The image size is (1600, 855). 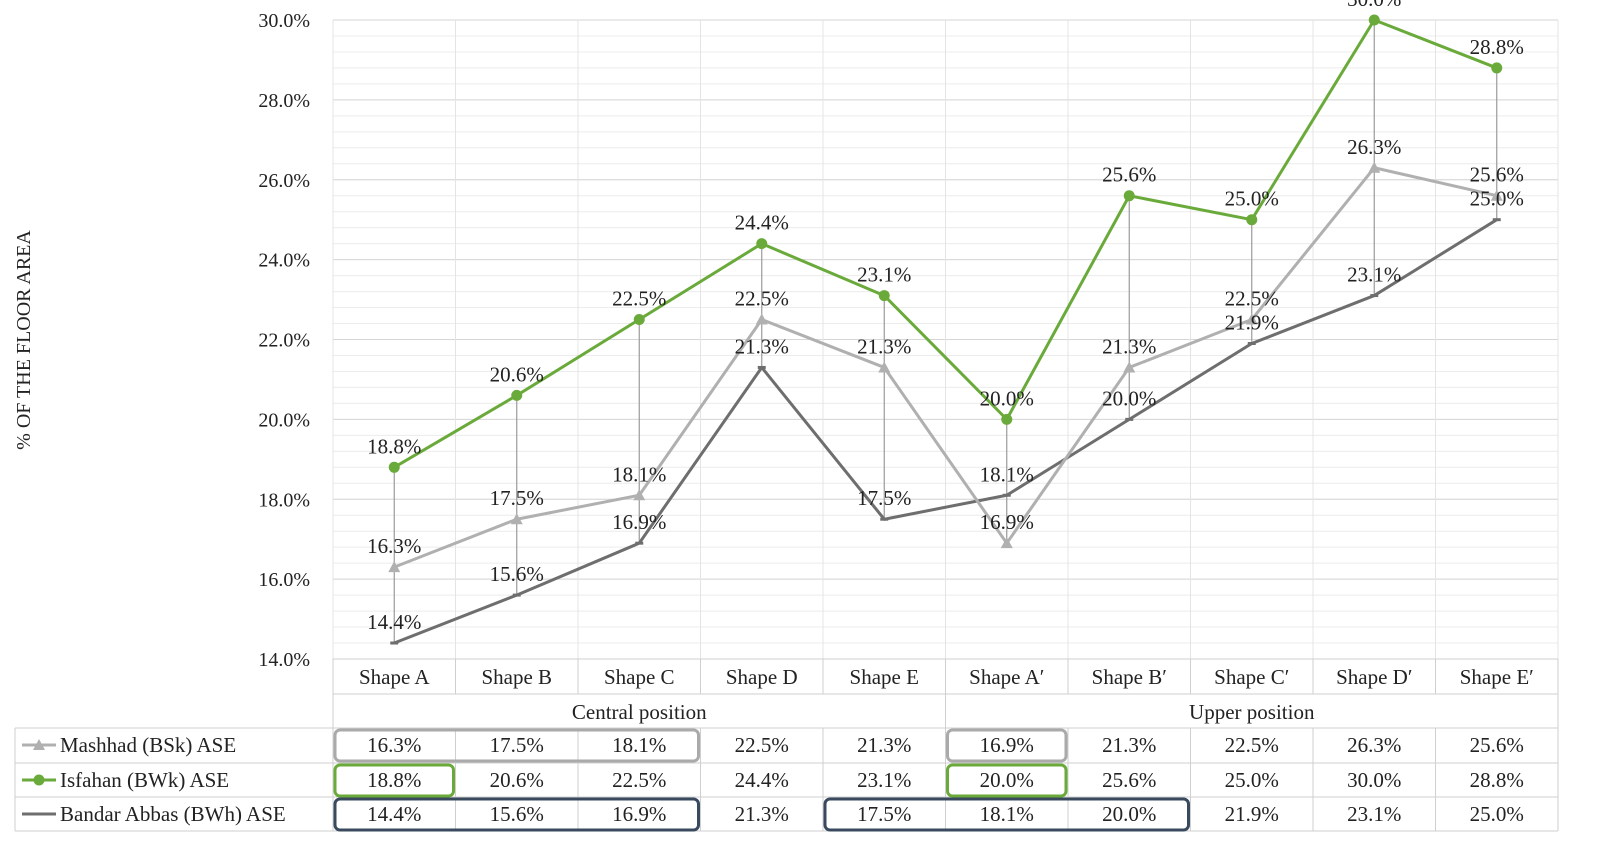 What do you see at coordinates (1497, 780) in the screenshot?
I see `table-cell-value: 28.8%` at bounding box center [1497, 780].